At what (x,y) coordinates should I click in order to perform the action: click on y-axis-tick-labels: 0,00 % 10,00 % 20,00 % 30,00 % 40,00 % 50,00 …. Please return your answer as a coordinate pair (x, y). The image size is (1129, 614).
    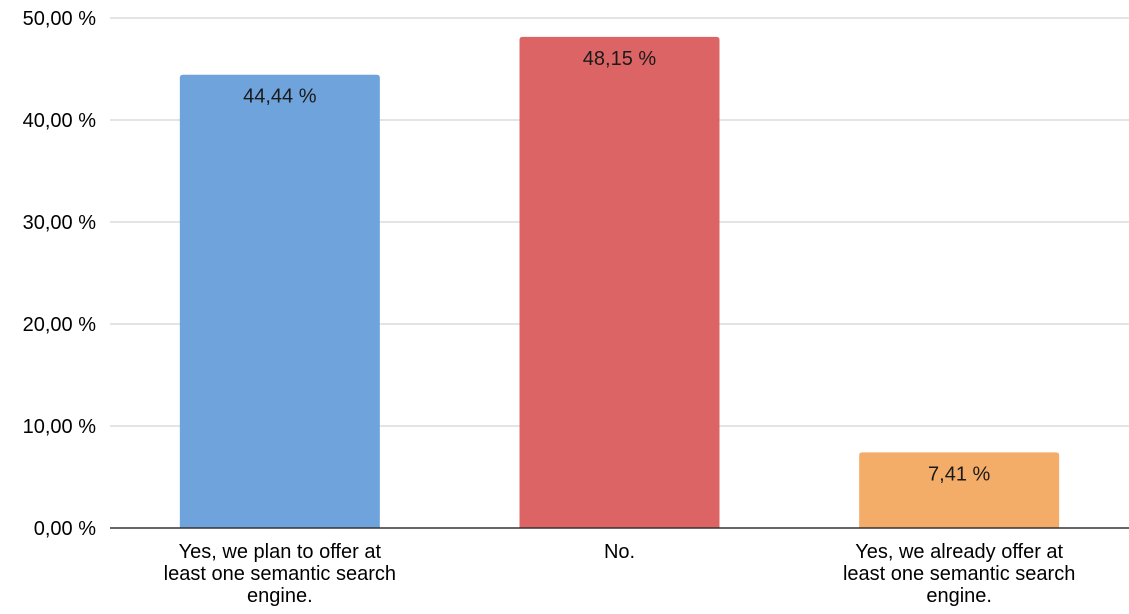
    Looking at the image, I should click on (60, 274).